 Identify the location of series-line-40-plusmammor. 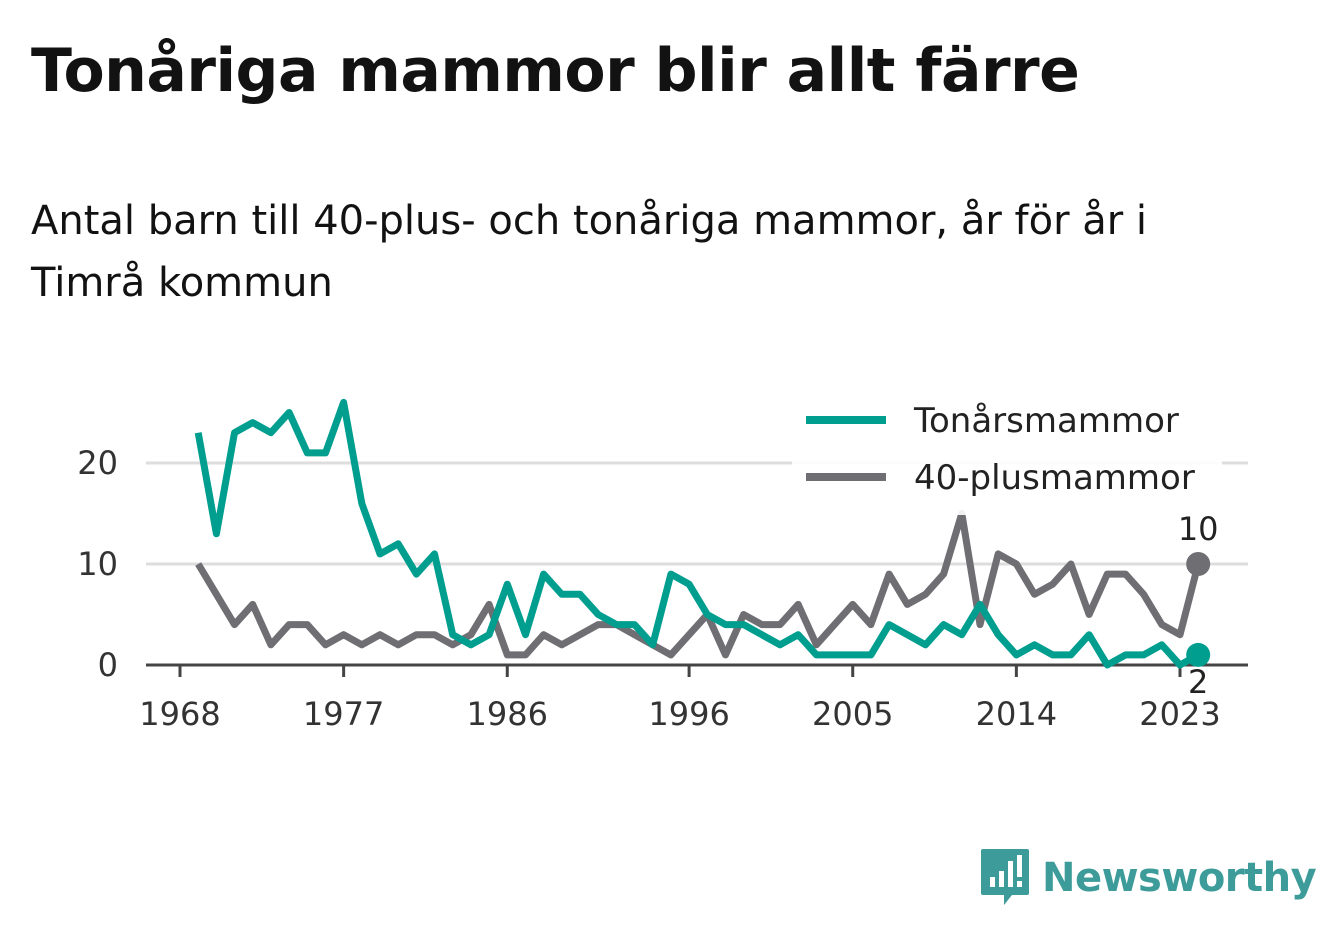
(698, 584).